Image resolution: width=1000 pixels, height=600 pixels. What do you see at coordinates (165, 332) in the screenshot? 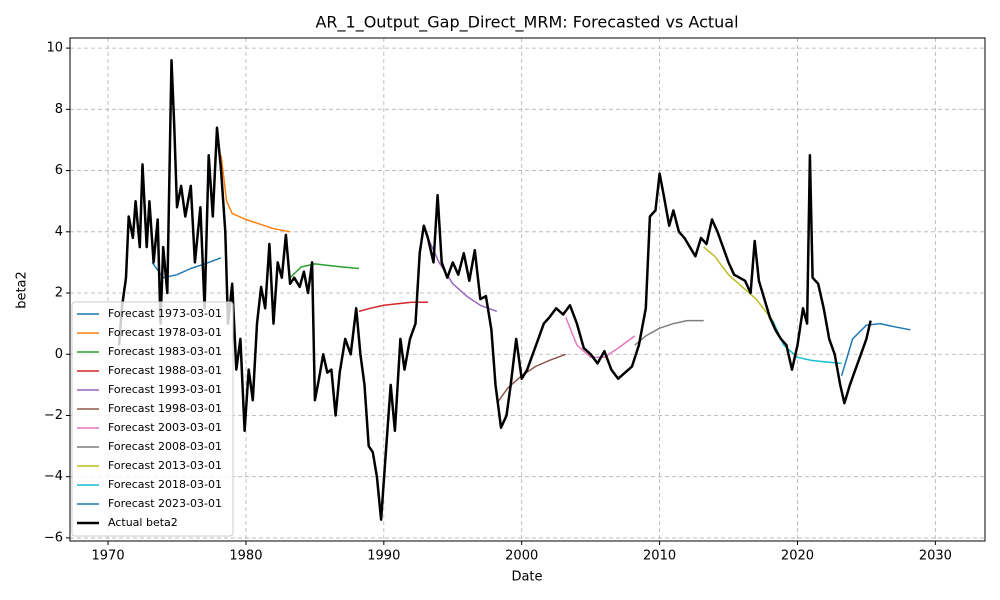
I see `legend-label: Forecast 1978-03-01` at bounding box center [165, 332].